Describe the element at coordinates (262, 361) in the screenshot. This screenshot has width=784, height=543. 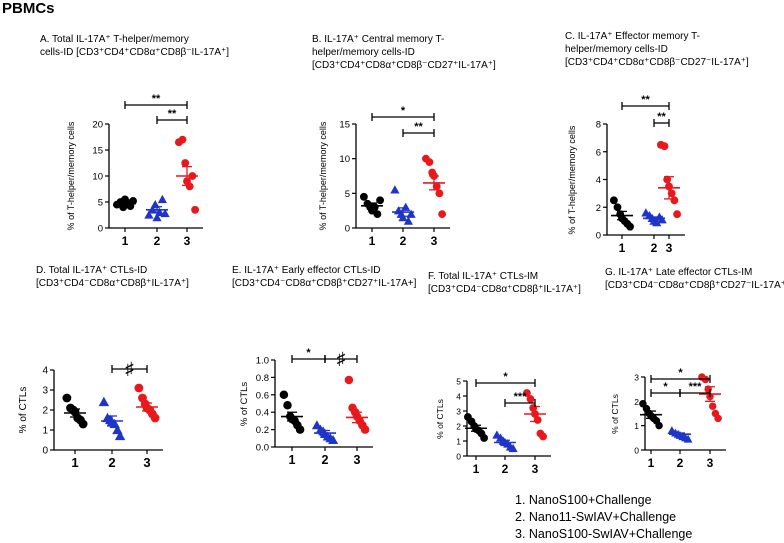
I see `y-tick-label: 1.0` at that location.